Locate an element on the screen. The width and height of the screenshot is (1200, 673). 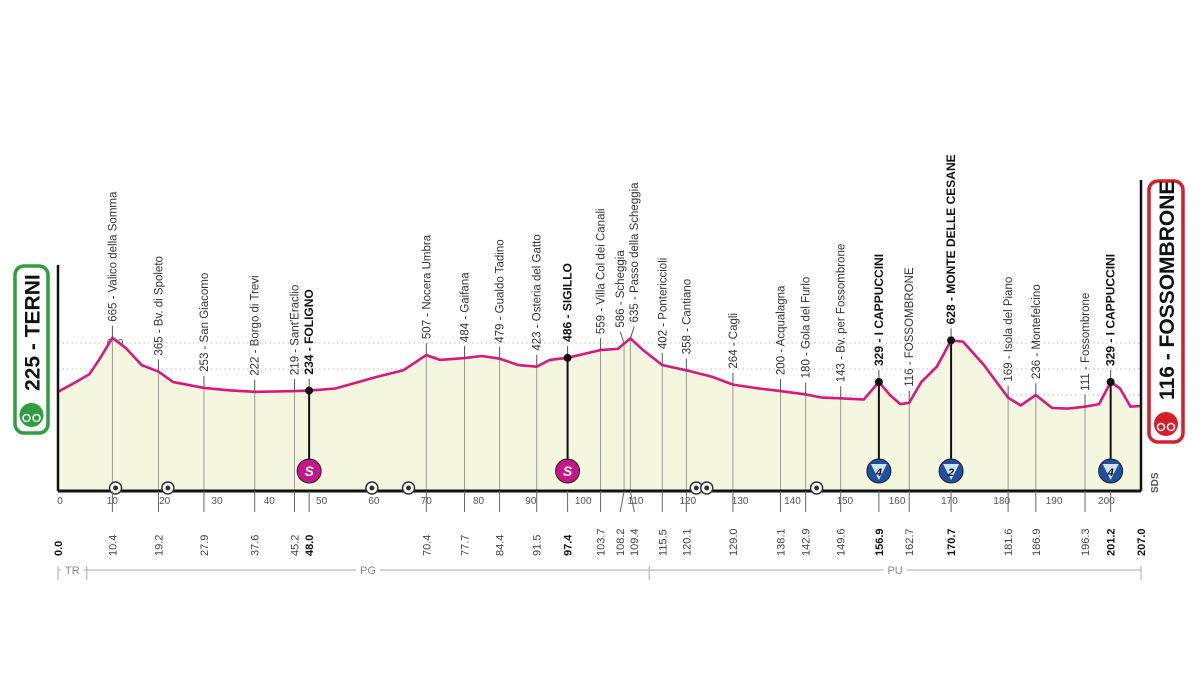
x-tick-label: 110 is located at coordinates (636, 501).